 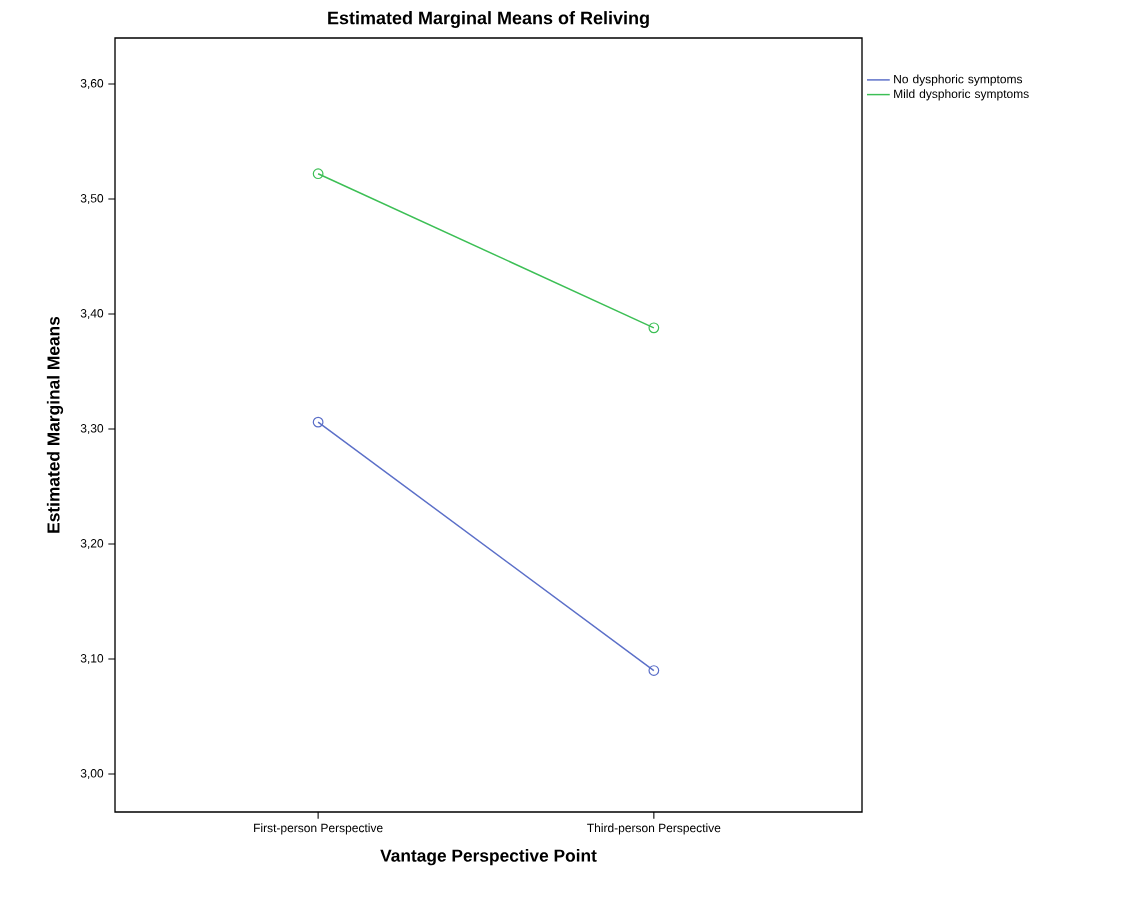 I want to click on y-tick-label: 3,00, so click(x=92, y=774).